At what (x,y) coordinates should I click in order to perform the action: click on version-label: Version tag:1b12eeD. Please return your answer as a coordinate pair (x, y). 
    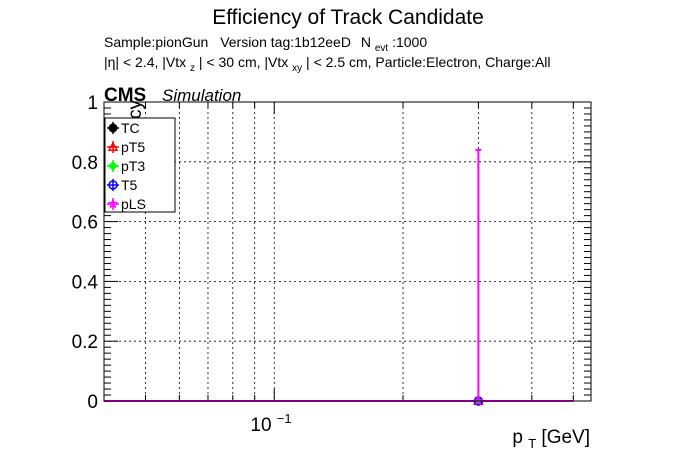
    Looking at the image, I should click on (285, 42).